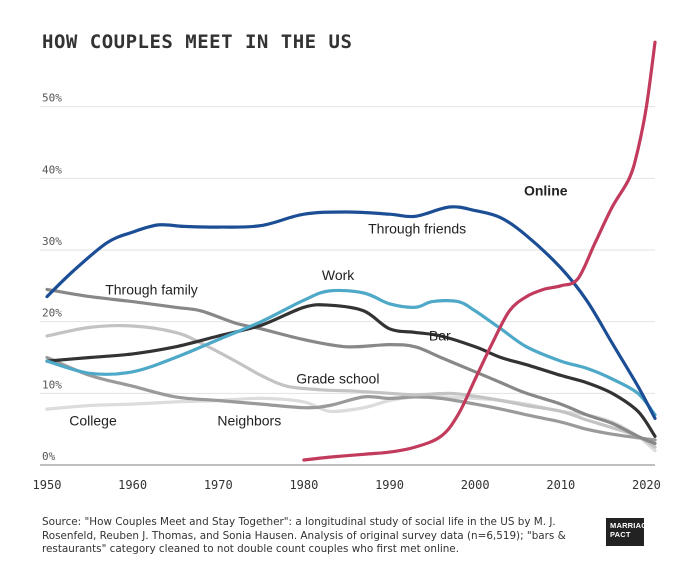 This screenshot has width=680, height=579. I want to click on y-tick-label: 20%, so click(52, 313).